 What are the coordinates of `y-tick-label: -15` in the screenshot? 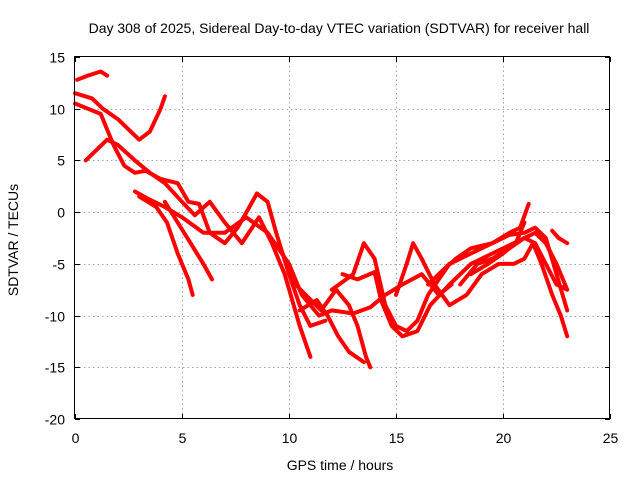 It's located at (55, 368).